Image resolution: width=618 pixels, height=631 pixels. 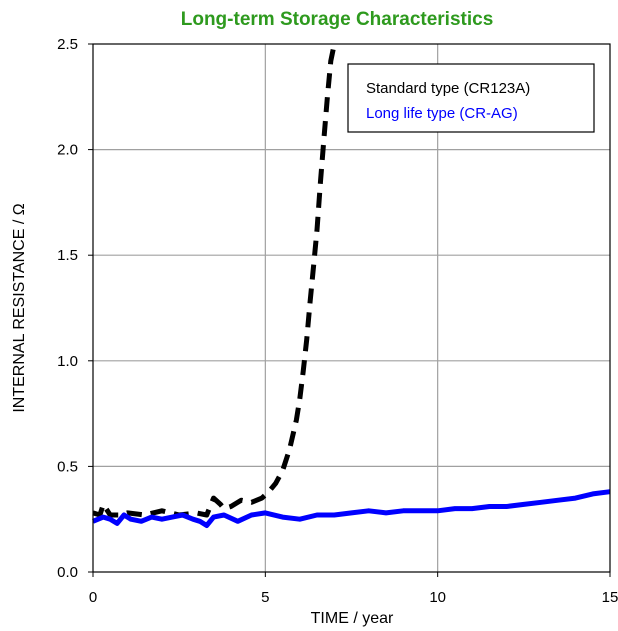 What do you see at coordinates (448, 88) in the screenshot?
I see `legend-entry-standard: Standard type (CR123A)` at bounding box center [448, 88].